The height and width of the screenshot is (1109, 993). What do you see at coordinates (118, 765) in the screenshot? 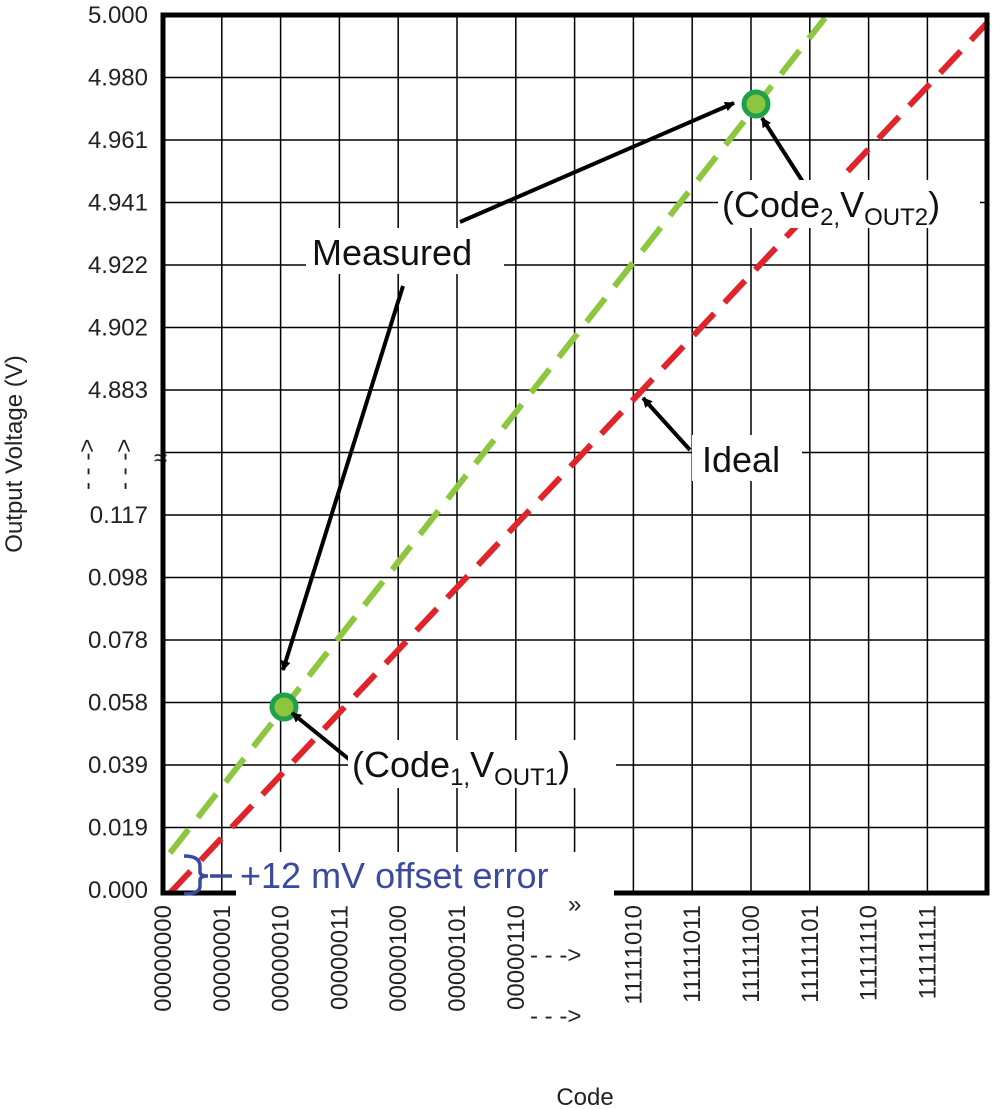
I see `y-tick-label: 0.039` at bounding box center [118, 765].